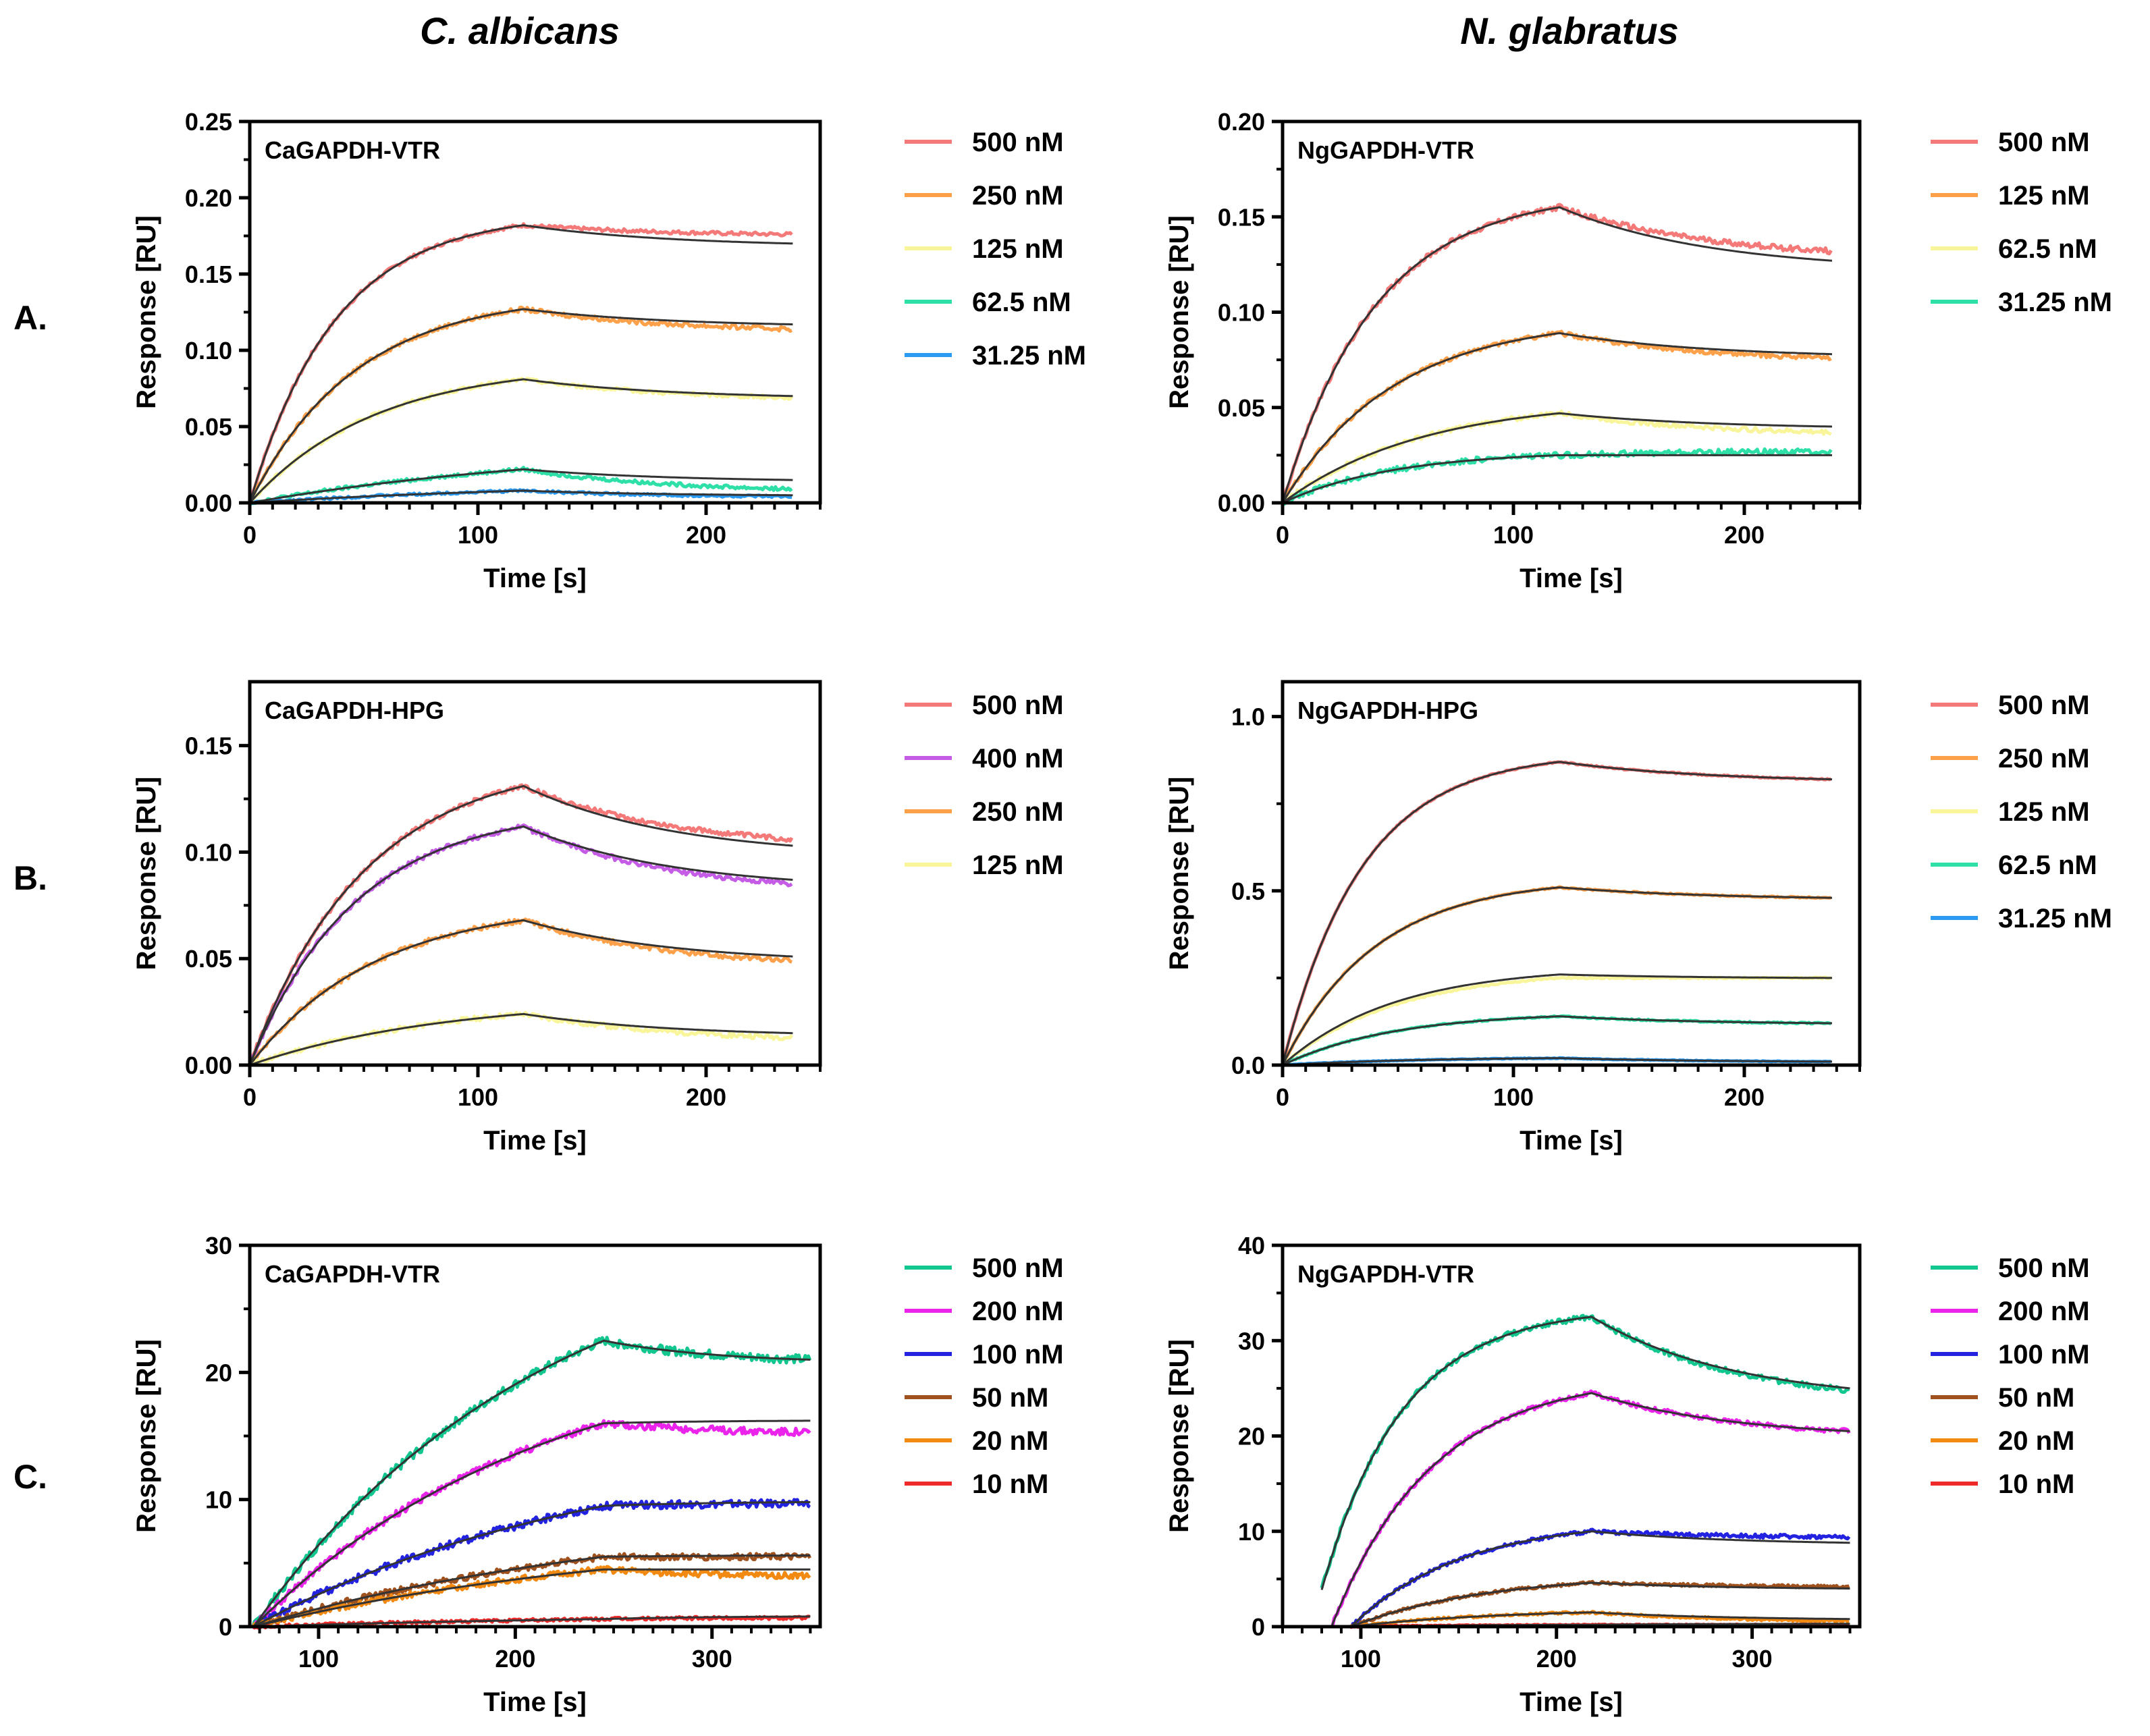 The image size is (2150, 1736). I want to click on legend: 500 nM 125 nM 62.5 nM 31.25 nM, so click(2021, 223).